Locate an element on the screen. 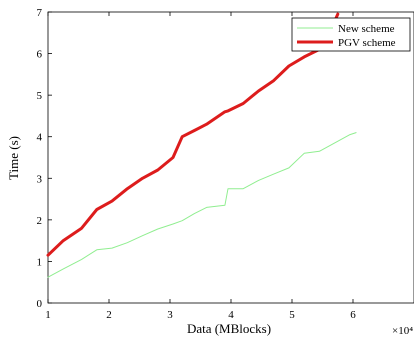 This screenshot has width=414, height=340. y-tick-label: 6 is located at coordinates (40, 55).